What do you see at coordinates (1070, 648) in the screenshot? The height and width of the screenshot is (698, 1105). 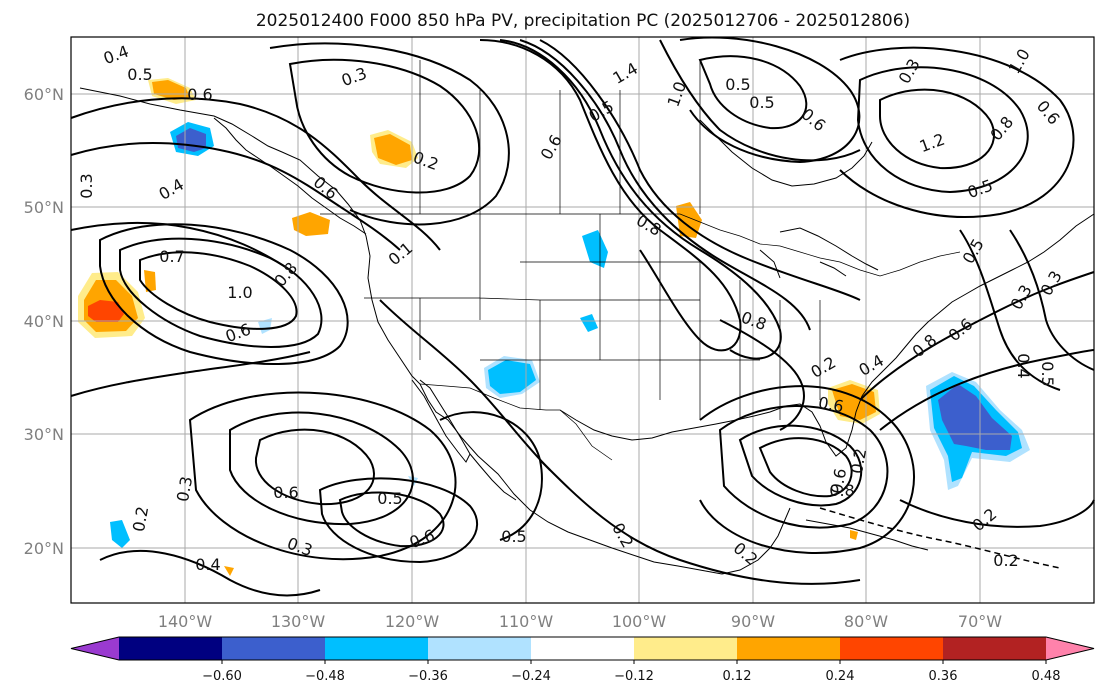 I see `colorbar-extend-high` at bounding box center [1070, 648].